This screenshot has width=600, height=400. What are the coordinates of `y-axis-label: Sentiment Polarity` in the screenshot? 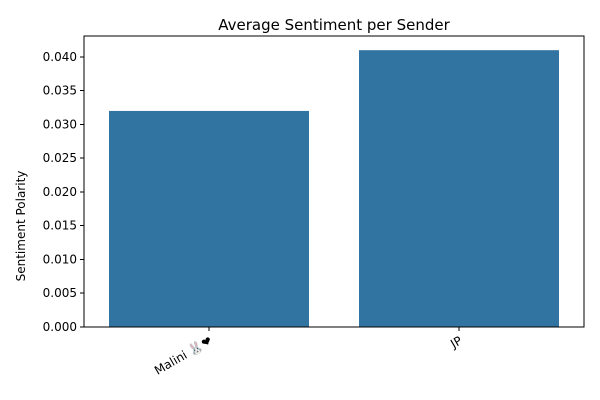 It's located at (21, 226).